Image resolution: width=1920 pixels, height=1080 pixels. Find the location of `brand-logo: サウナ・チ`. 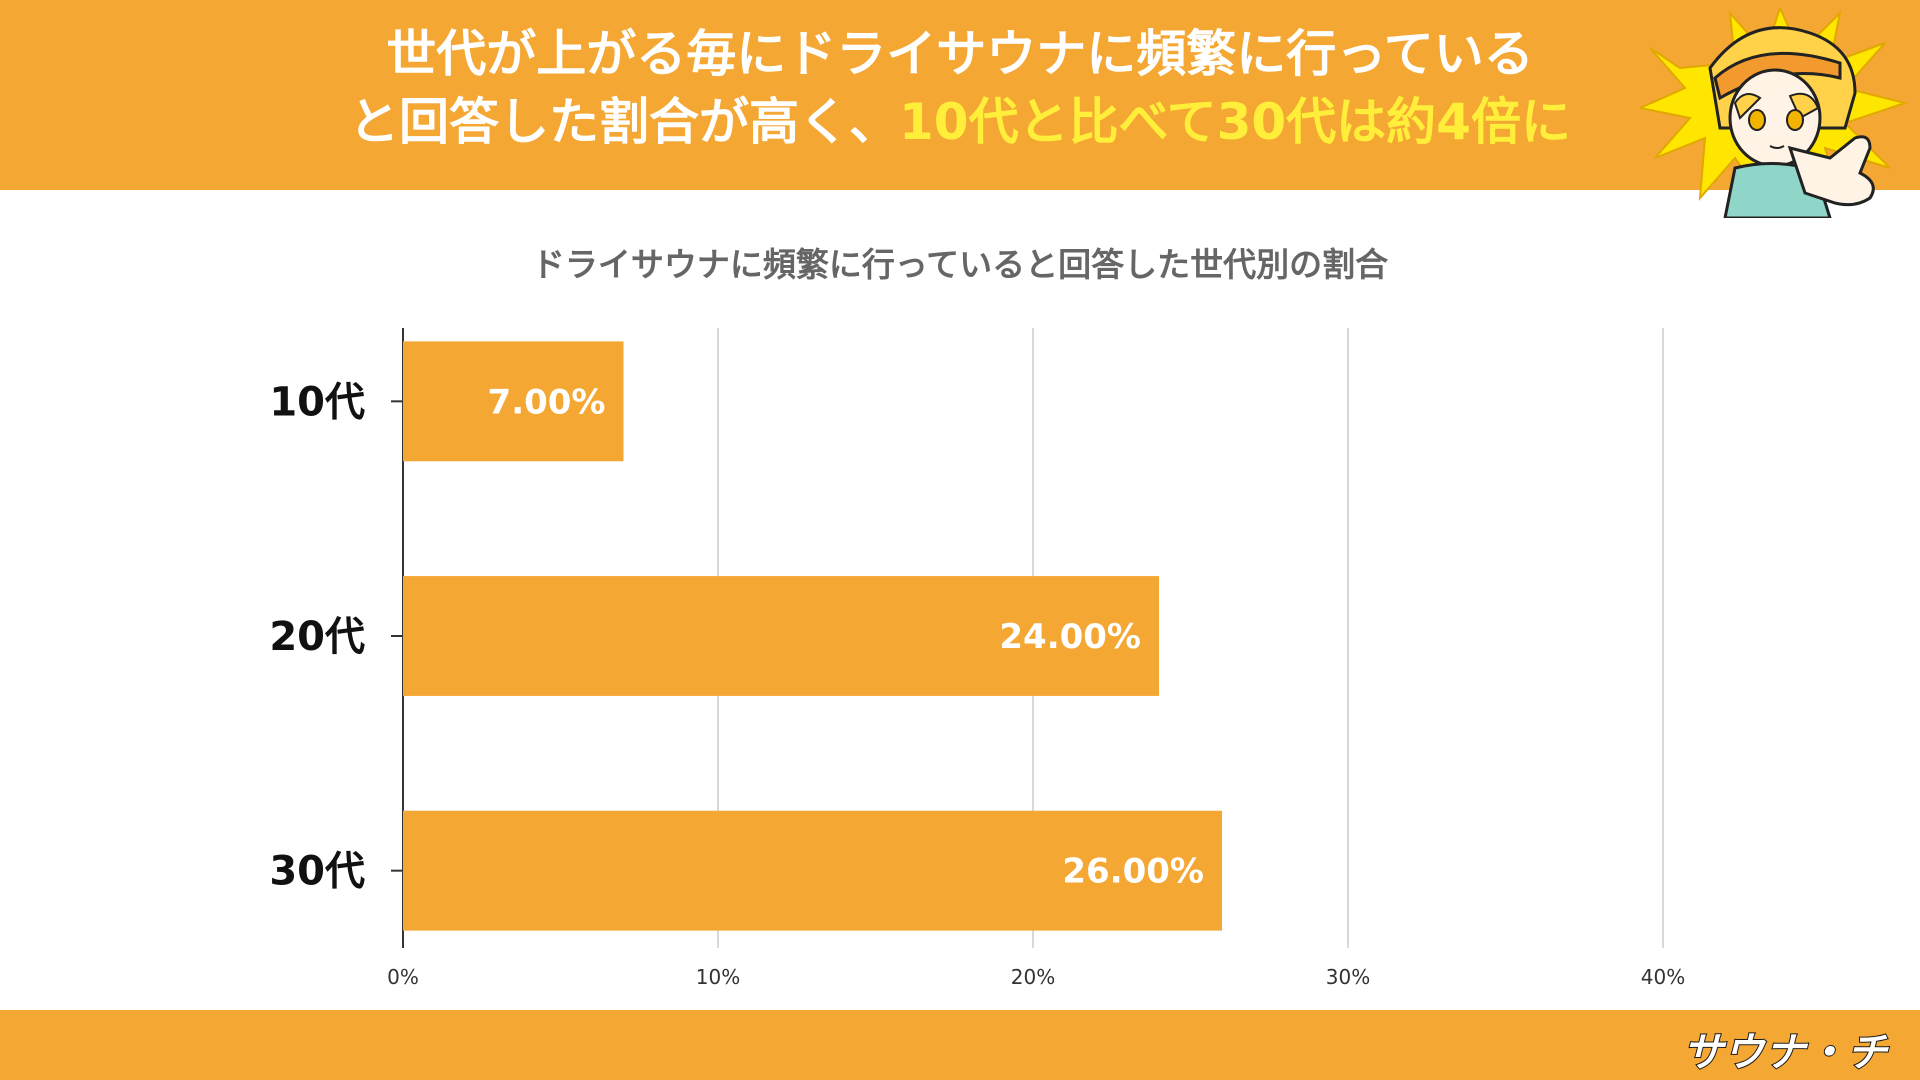

brand-logo: サウナ・チ is located at coordinates (1785, 1053).